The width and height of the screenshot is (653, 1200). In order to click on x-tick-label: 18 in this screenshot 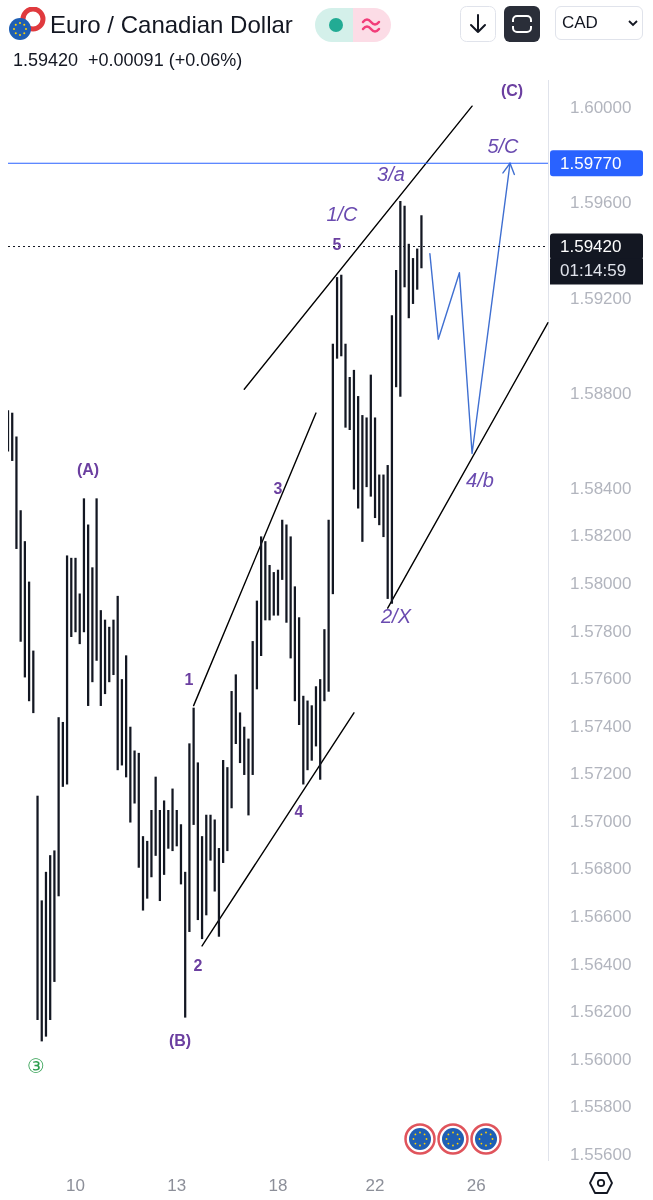, I will do `click(278, 1185)`.